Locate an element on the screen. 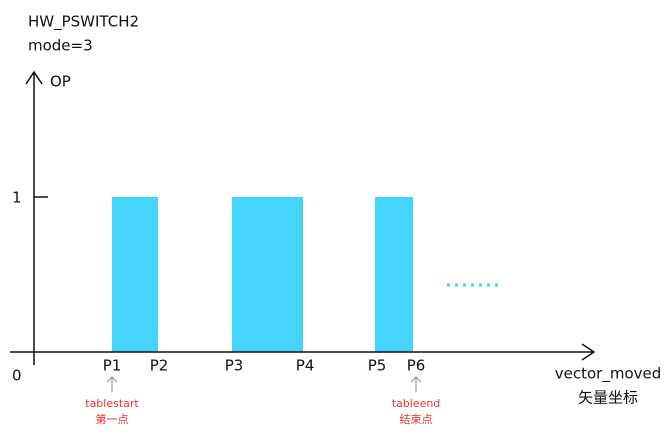 Image resolution: width=668 pixels, height=437 pixels. x-label-cn: 矢量坐标 is located at coordinates (608, 398).